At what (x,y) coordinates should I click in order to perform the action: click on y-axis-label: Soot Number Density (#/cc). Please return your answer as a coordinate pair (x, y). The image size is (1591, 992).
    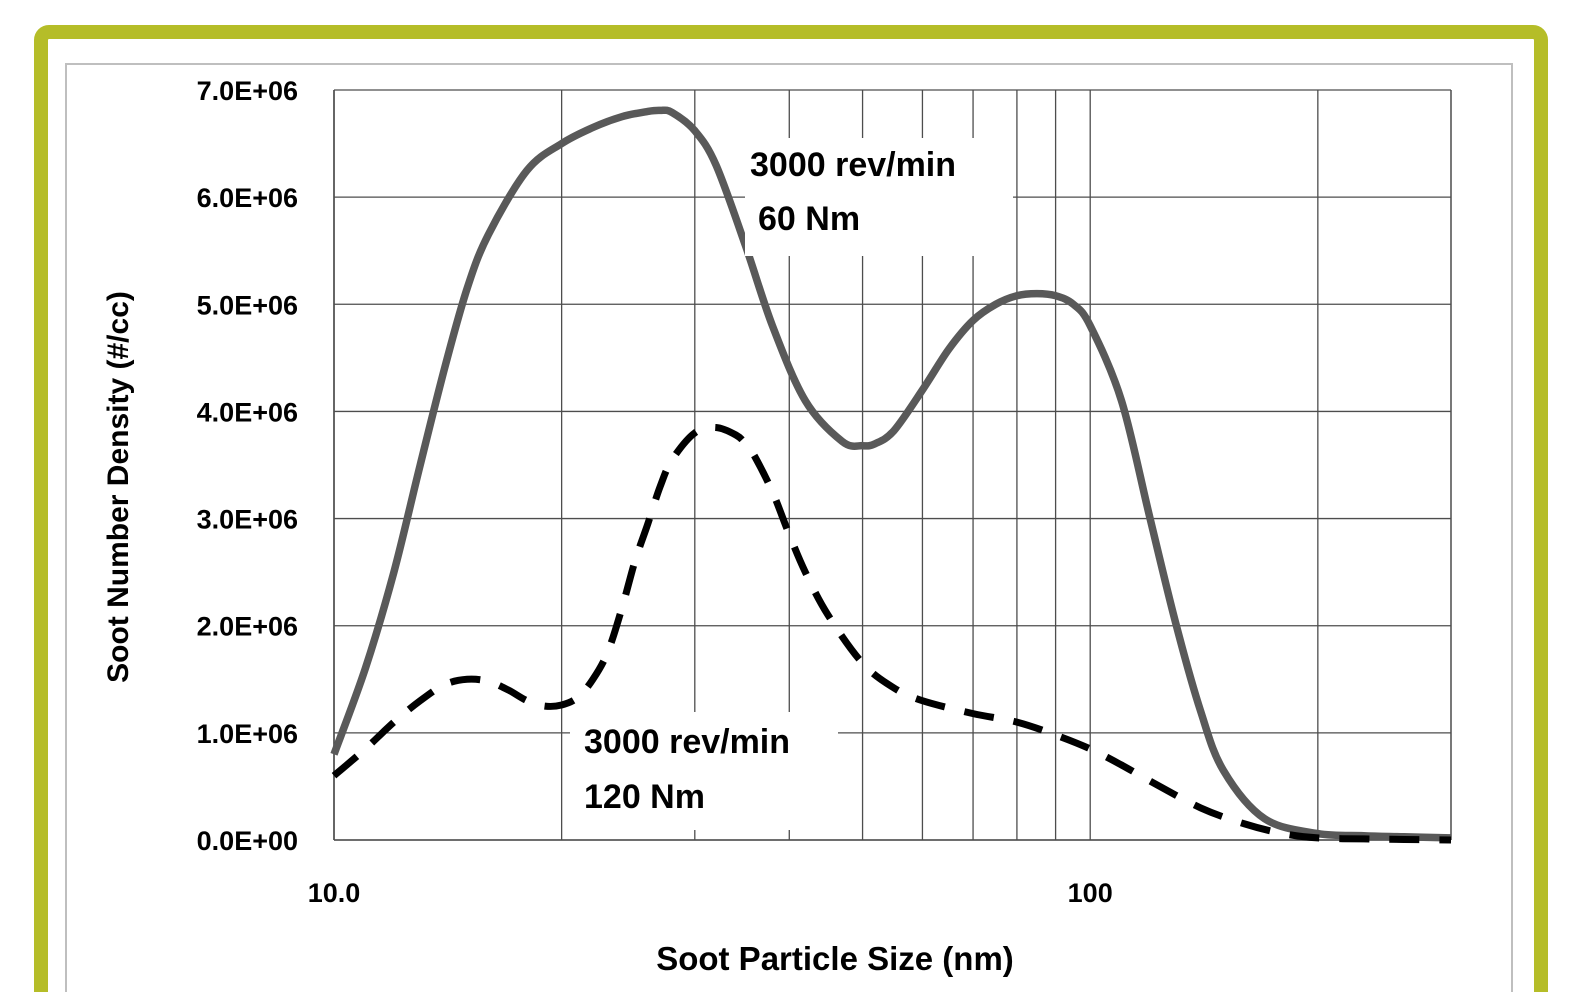
    Looking at the image, I should click on (118, 487).